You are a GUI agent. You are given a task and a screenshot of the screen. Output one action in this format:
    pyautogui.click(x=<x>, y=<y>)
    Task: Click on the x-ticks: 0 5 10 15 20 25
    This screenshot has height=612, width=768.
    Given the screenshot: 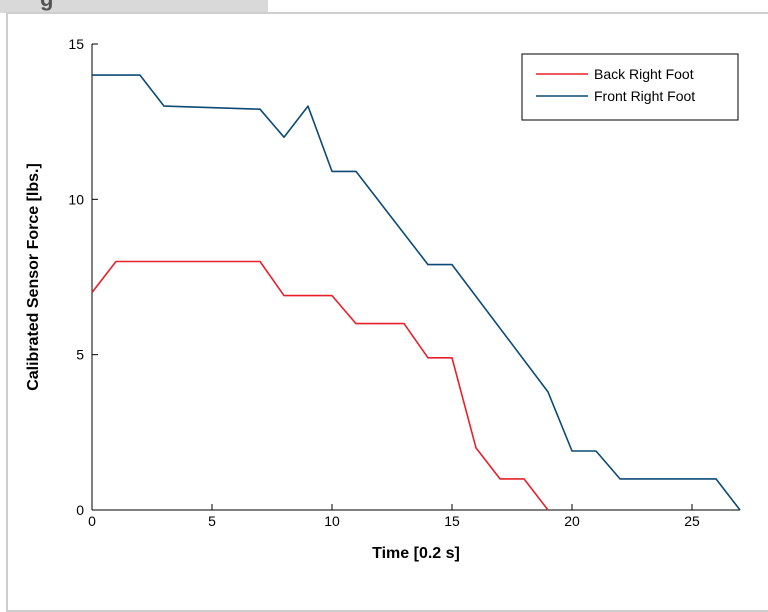 What is the action you would take?
    pyautogui.click(x=394, y=516)
    